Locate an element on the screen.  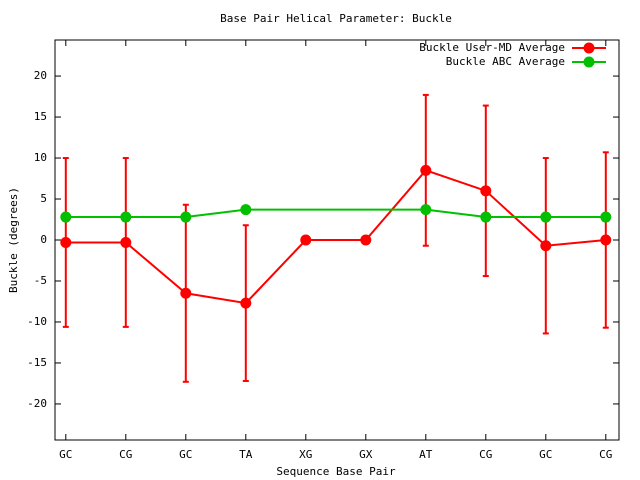
y-tick-label: 15 is located at coordinates (40, 116).